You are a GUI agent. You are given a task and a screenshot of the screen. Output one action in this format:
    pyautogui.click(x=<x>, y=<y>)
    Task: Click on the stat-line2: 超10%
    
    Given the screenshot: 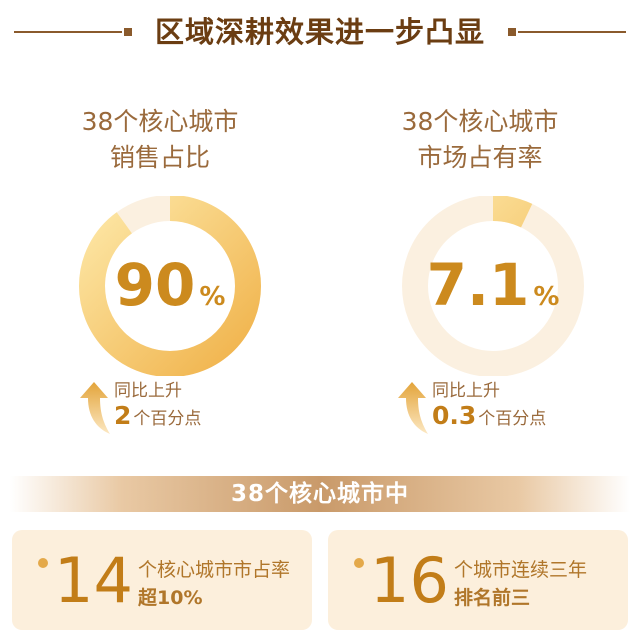 What is the action you would take?
    pyautogui.click(x=170, y=598)
    